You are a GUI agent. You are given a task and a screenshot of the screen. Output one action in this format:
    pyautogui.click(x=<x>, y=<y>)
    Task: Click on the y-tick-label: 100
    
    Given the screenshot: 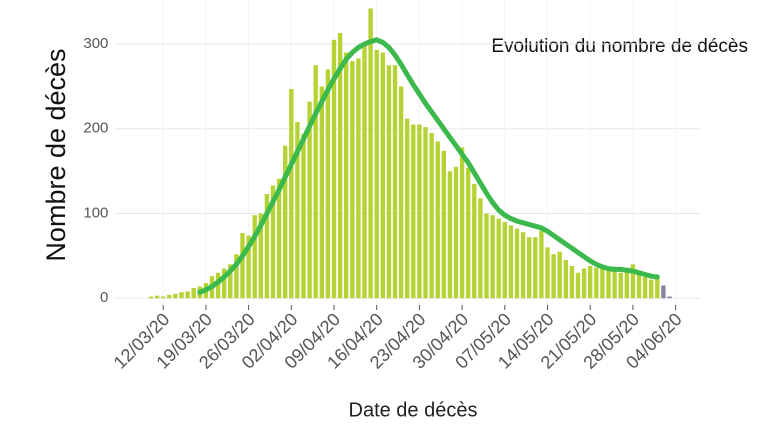 What is the action you would take?
    pyautogui.click(x=95, y=212)
    